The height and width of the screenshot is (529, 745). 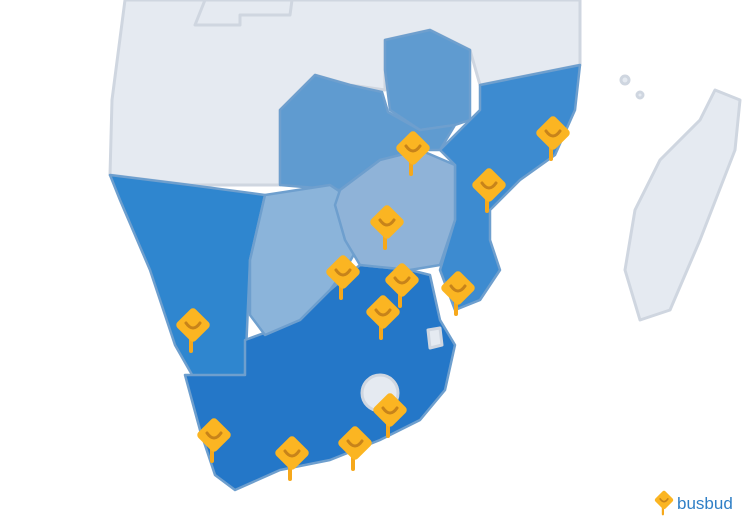 What do you see at coordinates (427, 80) in the screenshot?
I see `tanzania-malawi` at bounding box center [427, 80].